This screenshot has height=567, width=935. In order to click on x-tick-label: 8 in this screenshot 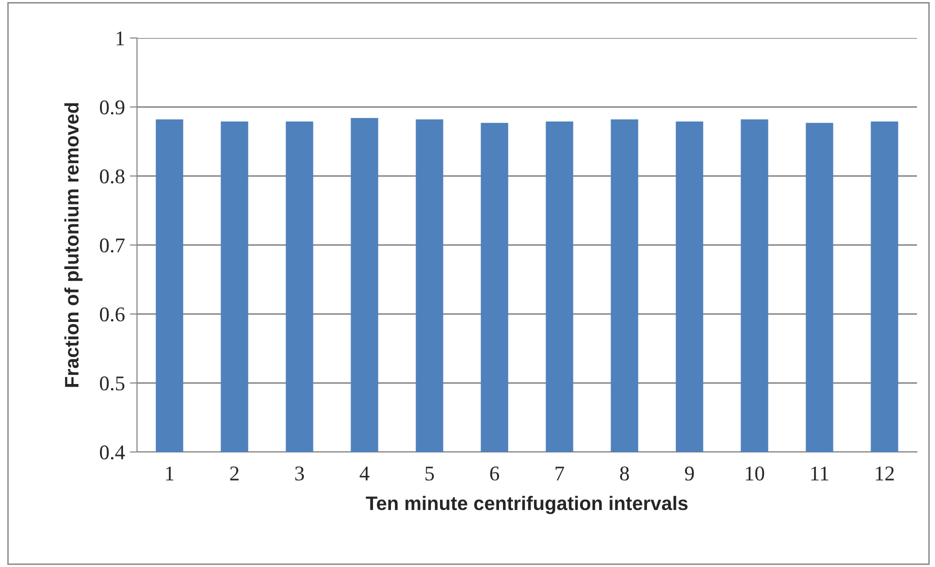, I will do `click(624, 473)`.